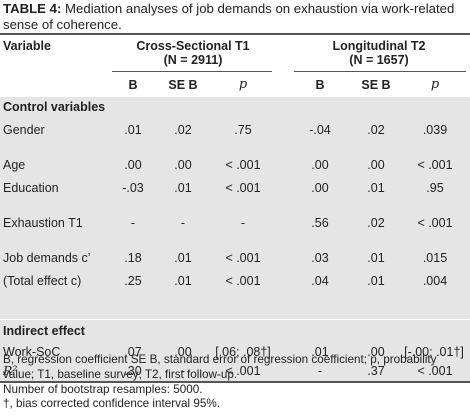 The height and width of the screenshot is (416, 470). What do you see at coordinates (243, 130) in the screenshot?
I see `cell-p-t1: .75` at bounding box center [243, 130].